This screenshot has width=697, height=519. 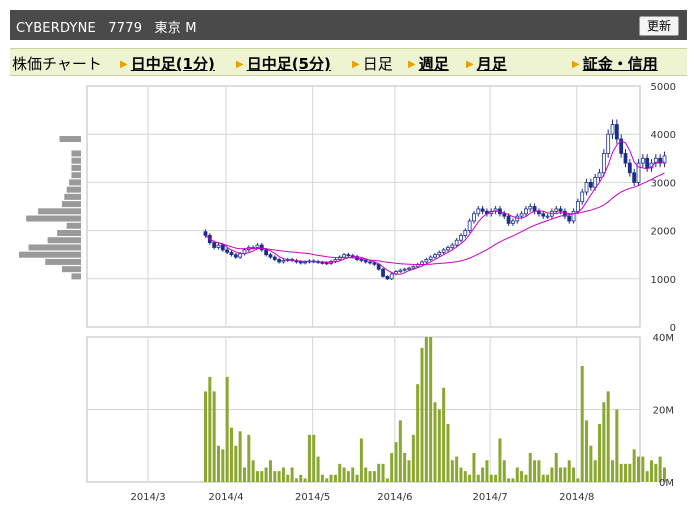 I want to click on x-tick-label: 2014/3, so click(x=147, y=497).